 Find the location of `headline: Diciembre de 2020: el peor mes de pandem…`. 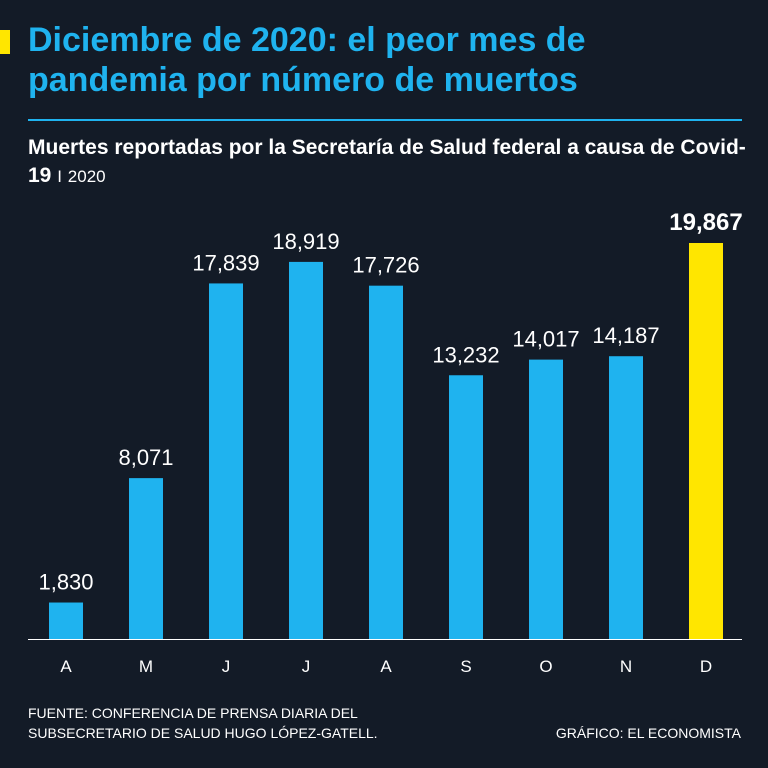

headline: Diciembre de 2020: el peor mes de pandem… is located at coordinates (307, 60).